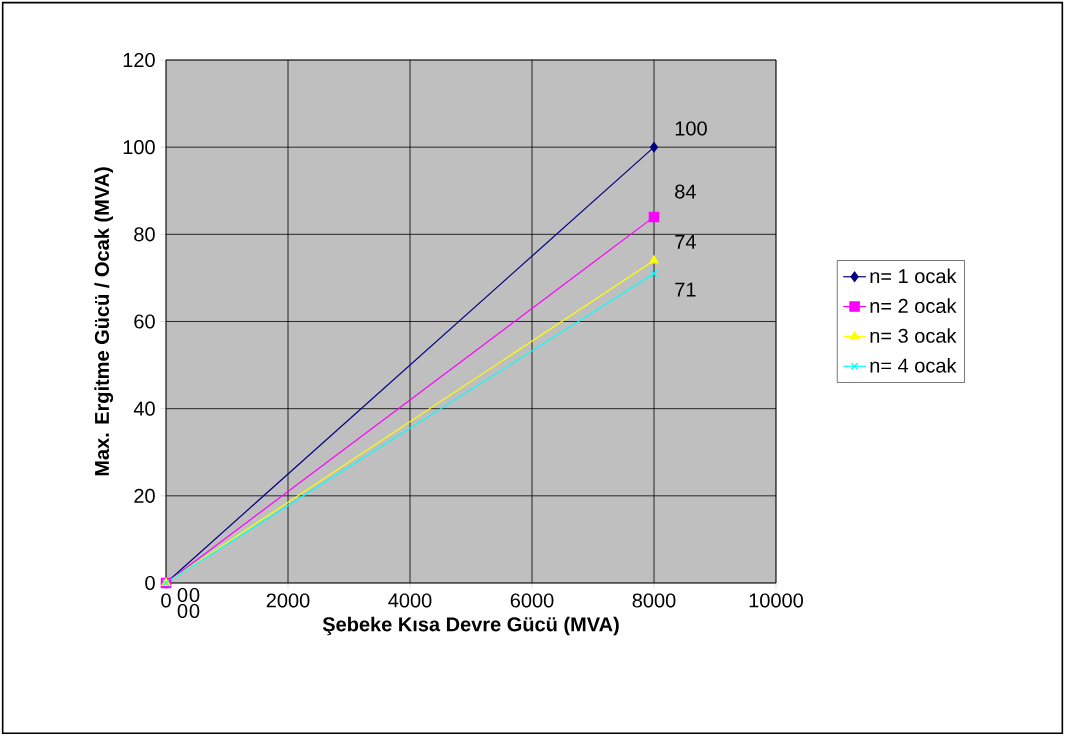  What do you see at coordinates (691, 128) in the screenshot?
I see `data-label: 100` at bounding box center [691, 128].